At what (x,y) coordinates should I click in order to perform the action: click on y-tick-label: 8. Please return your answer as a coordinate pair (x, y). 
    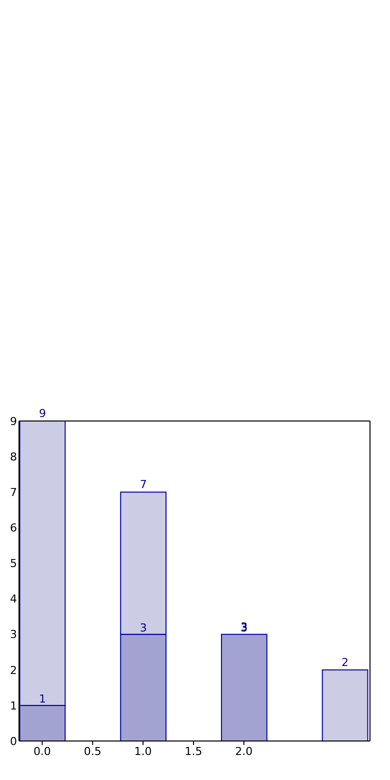
    Looking at the image, I should click on (13, 457).